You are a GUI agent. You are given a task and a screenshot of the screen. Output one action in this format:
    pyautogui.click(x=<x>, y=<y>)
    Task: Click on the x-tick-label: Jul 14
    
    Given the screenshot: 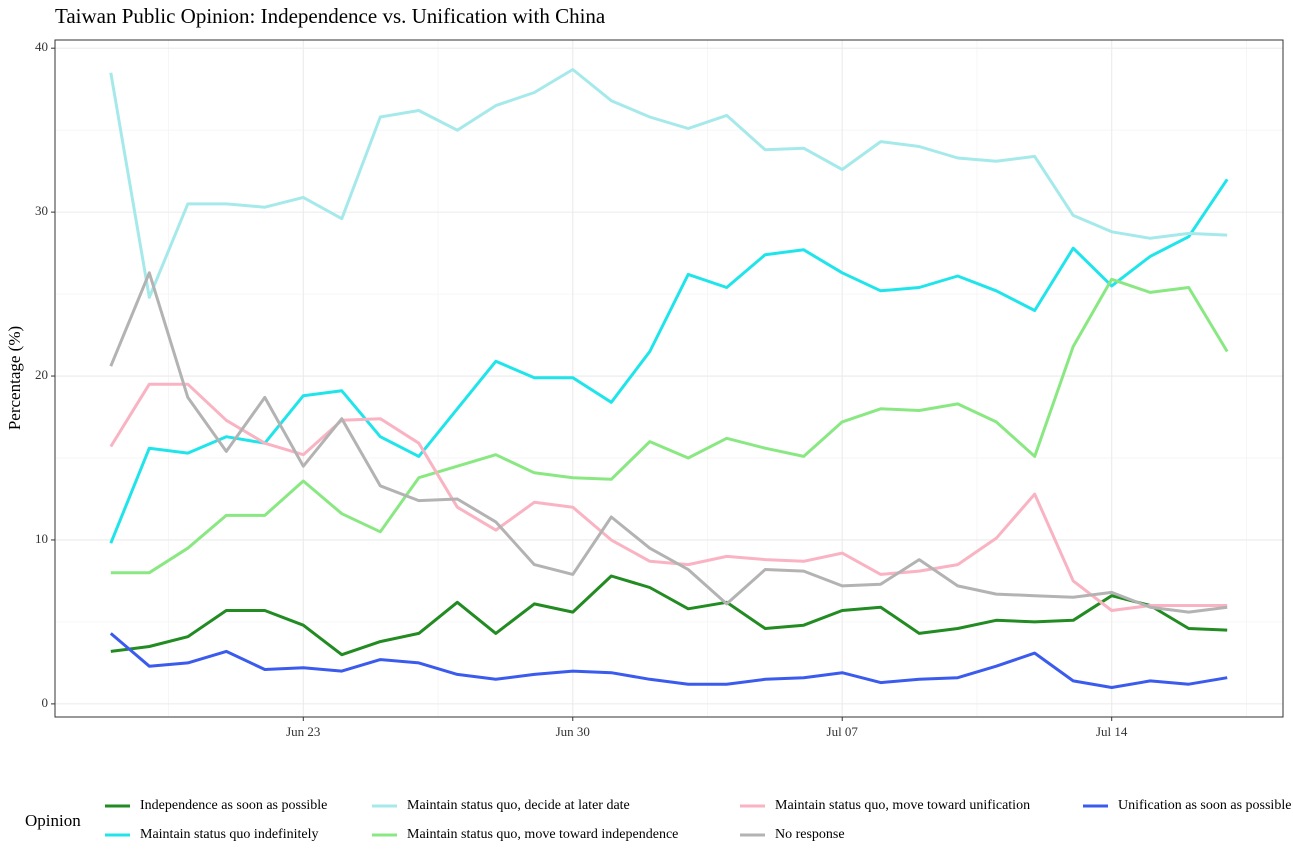 What is the action you would take?
    pyautogui.click(x=1112, y=731)
    